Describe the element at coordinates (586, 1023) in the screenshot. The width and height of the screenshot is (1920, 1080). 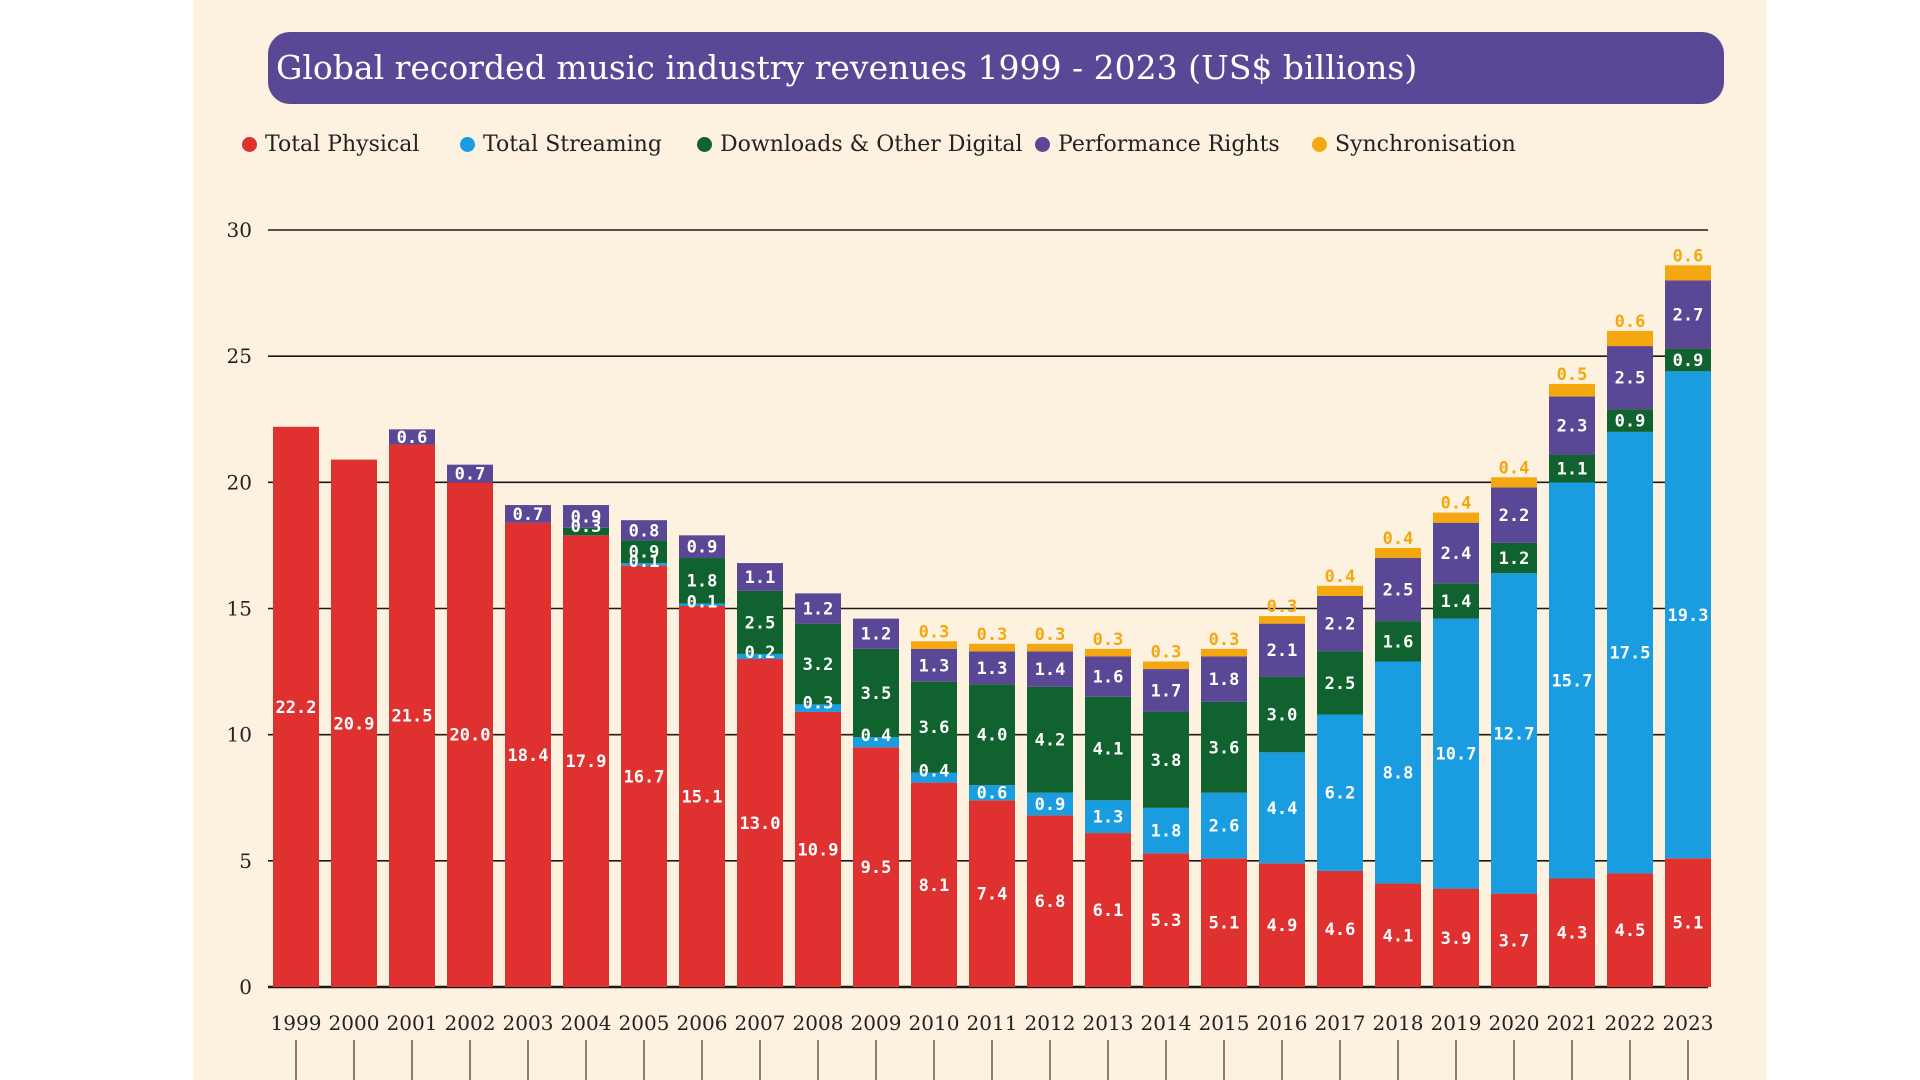
I see `x-tick-label: 2004` at that location.